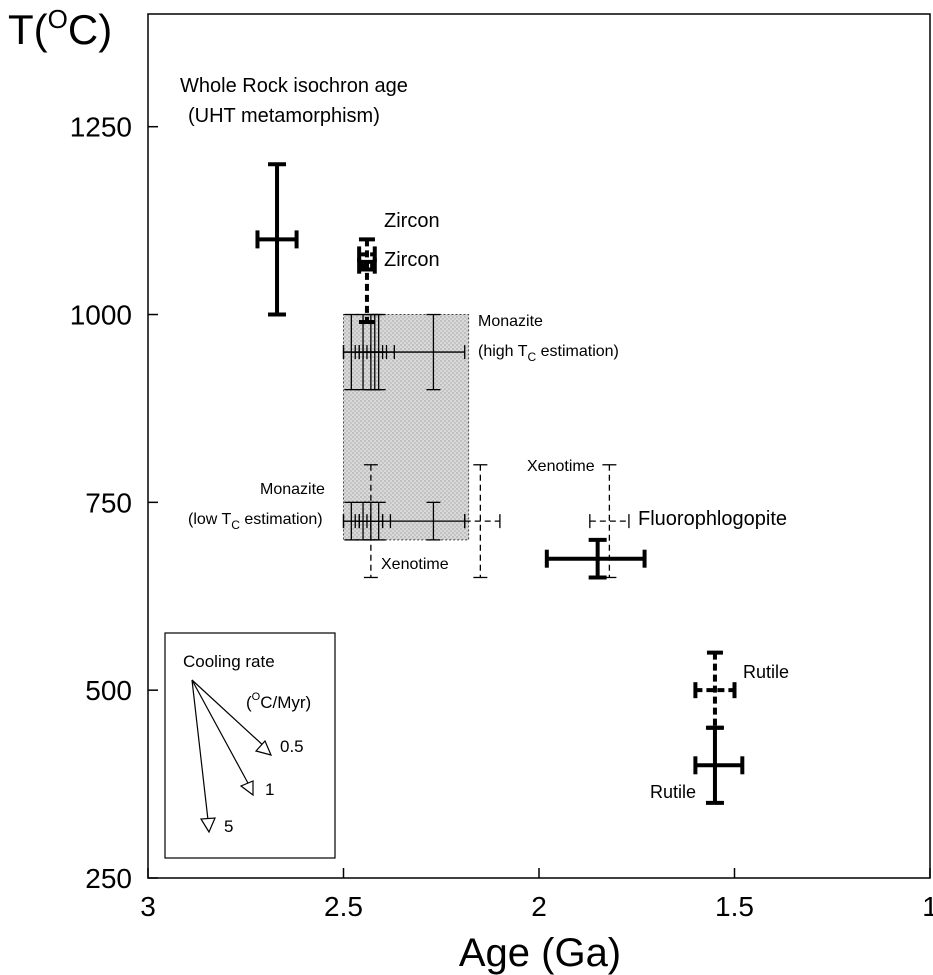 This screenshot has height=975, width=933. What do you see at coordinates (229, 661) in the screenshot?
I see `inset-title: Cooling rate` at bounding box center [229, 661].